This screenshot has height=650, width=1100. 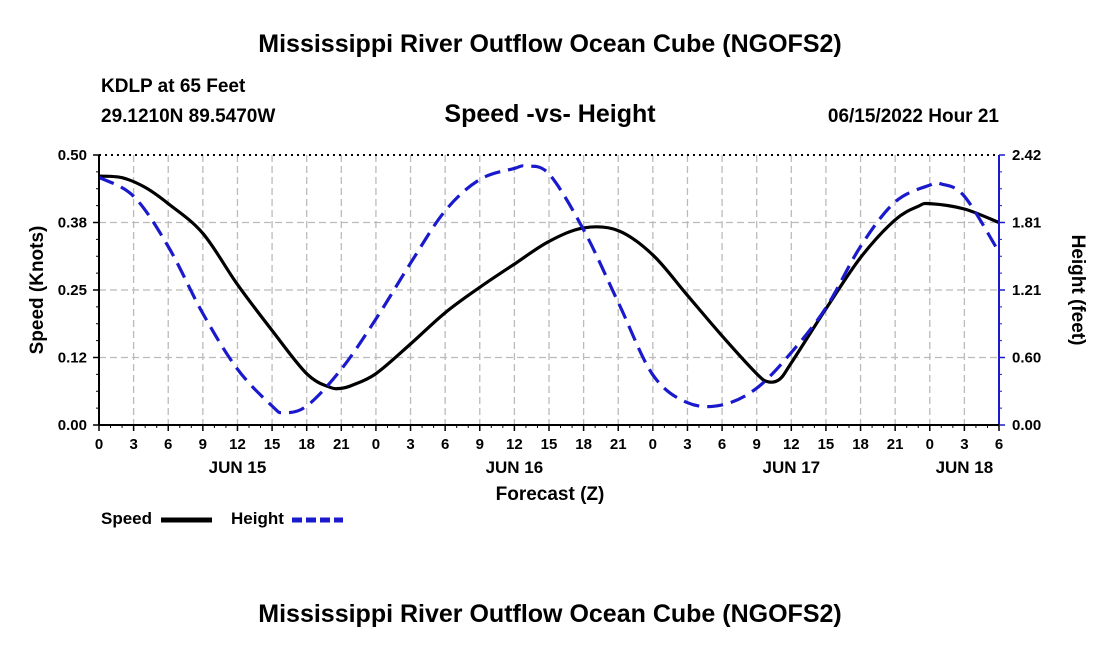 What do you see at coordinates (1026, 223) in the screenshot?
I see `y-right-tick-label: 1.81` at bounding box center [1026, 223].